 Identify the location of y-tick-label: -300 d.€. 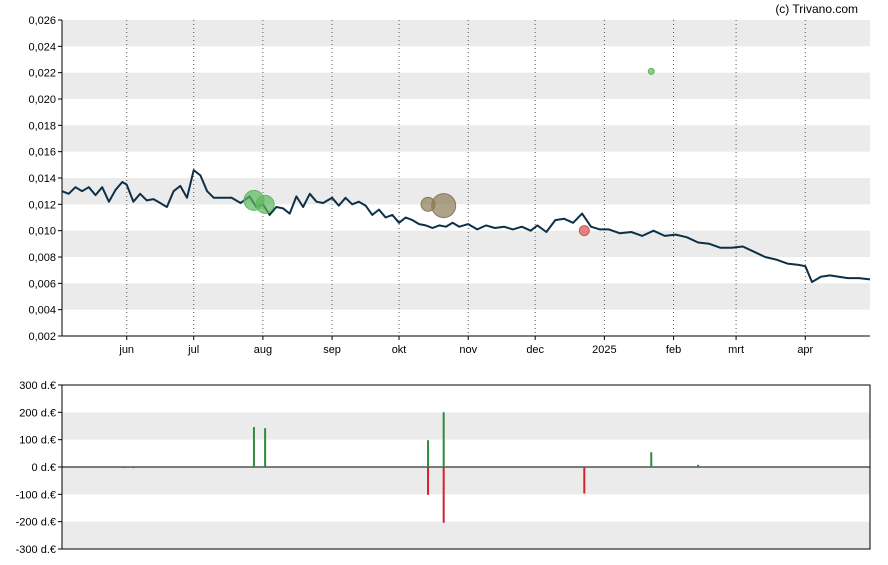
(36, 550).